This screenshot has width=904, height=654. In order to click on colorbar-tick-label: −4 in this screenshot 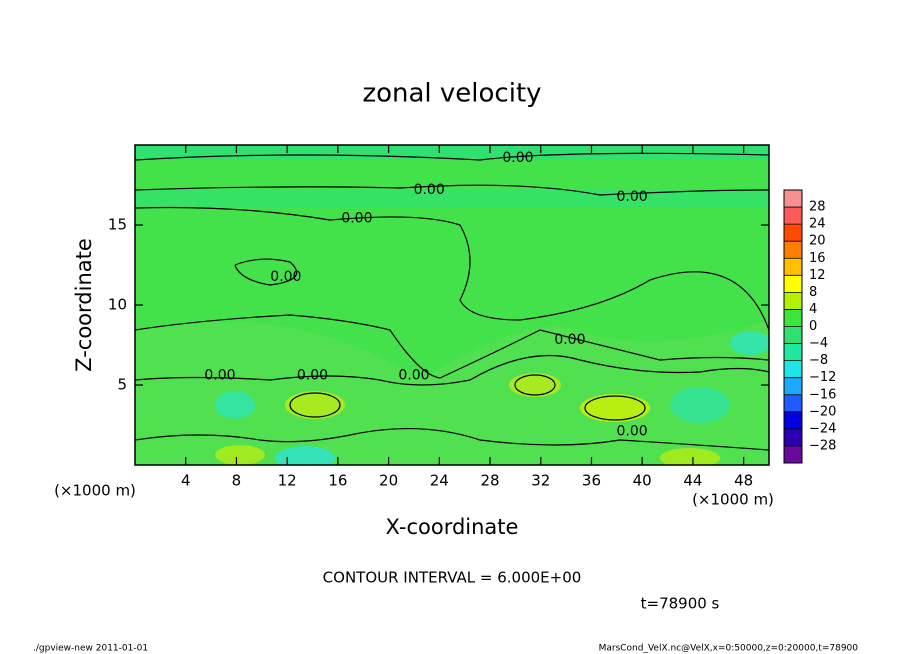, I will do `click(818, 343)`.